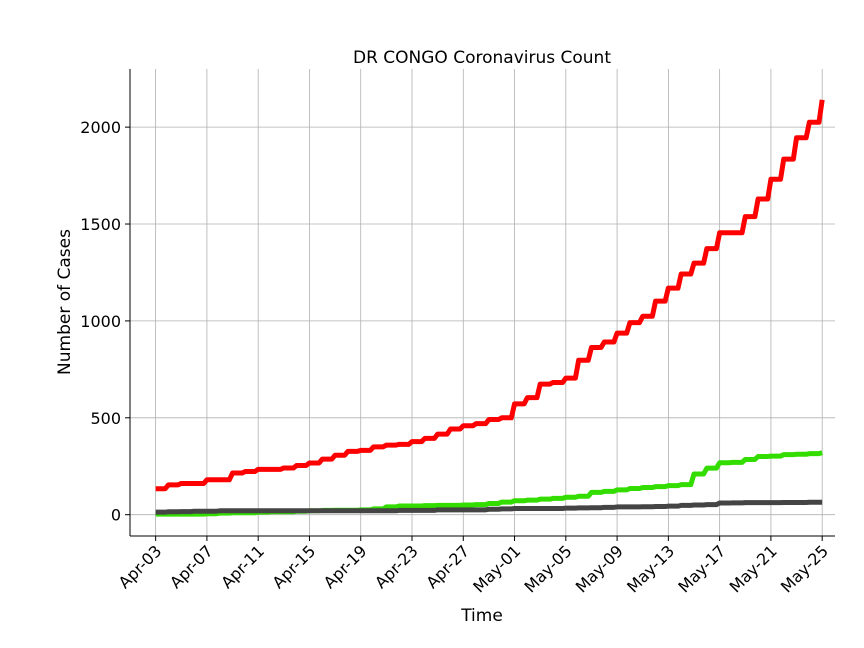  I want to click on x-tick-label: Apr-19, so click(345, 566).